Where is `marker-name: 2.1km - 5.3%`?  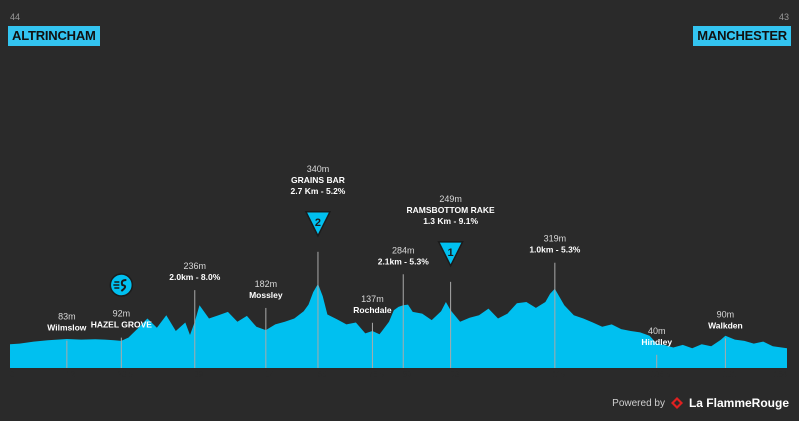
marker-name: 2.1km - 5.3% is located at coordinates (403, 261).